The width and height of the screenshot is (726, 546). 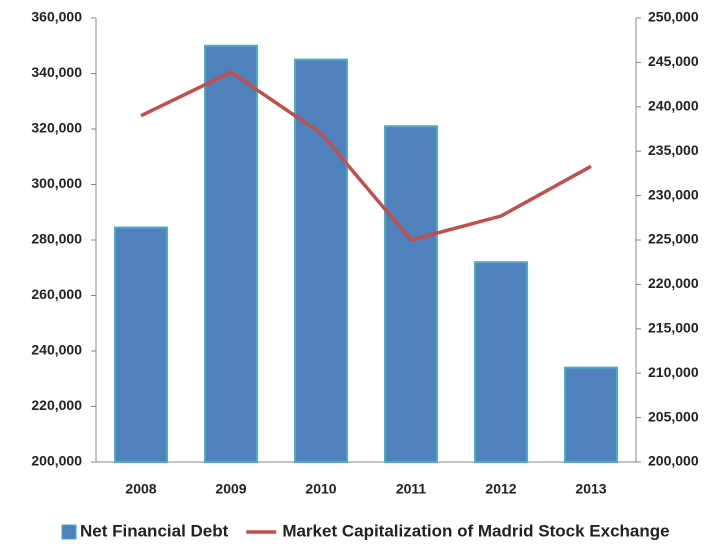 I want to click on y-tick-label: 340,000, so click(x=56, y=72).